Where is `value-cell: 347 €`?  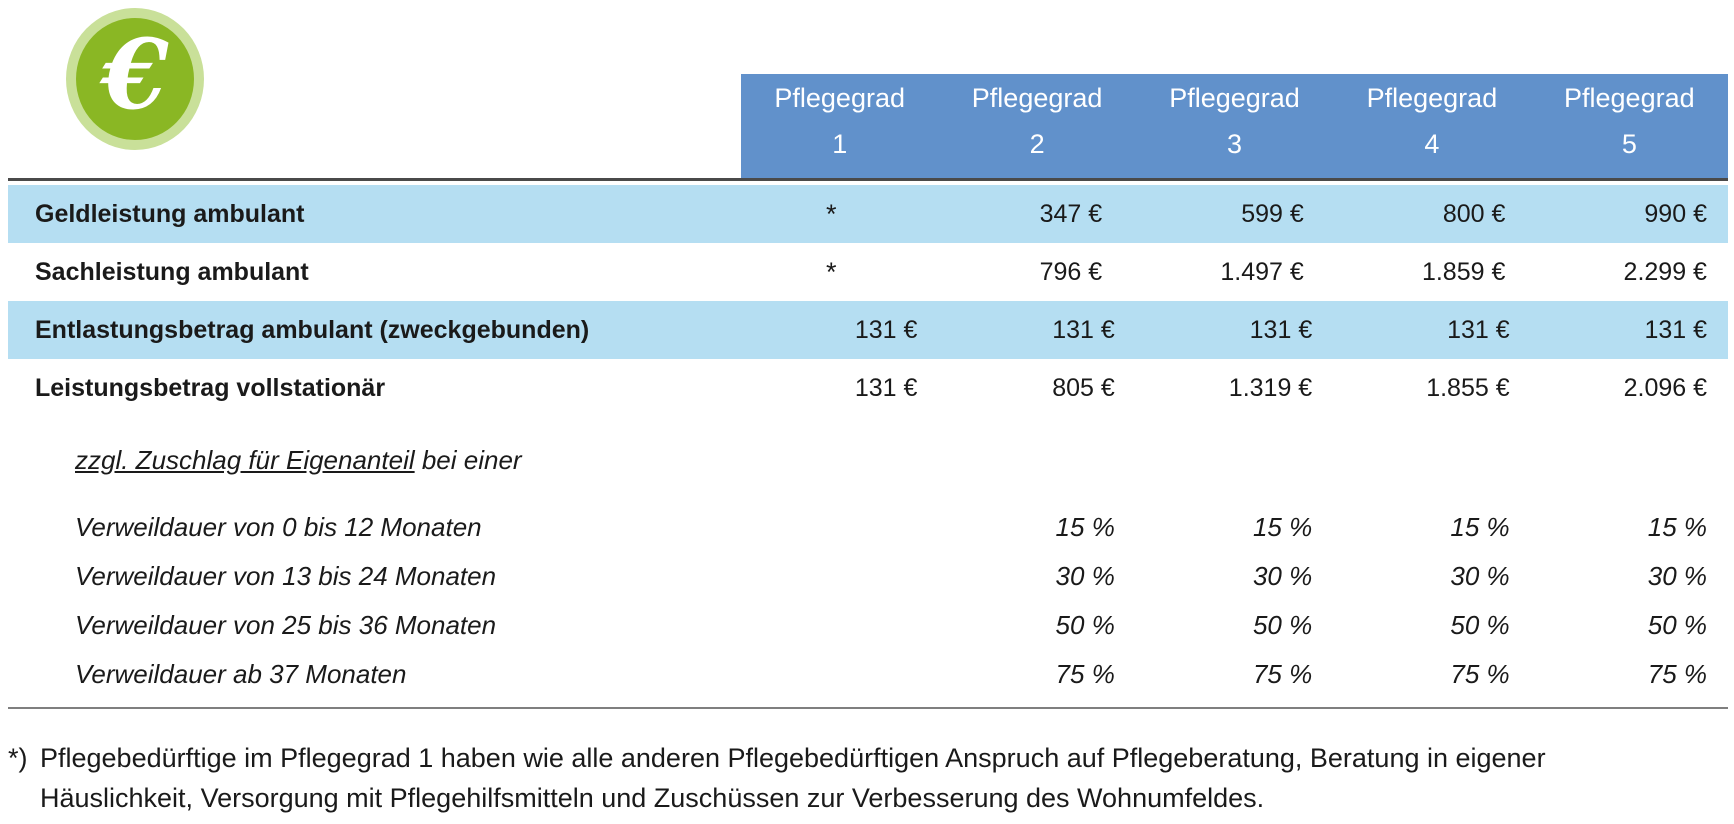
value-cell: 347 € is located at coordinates (1071, 213).